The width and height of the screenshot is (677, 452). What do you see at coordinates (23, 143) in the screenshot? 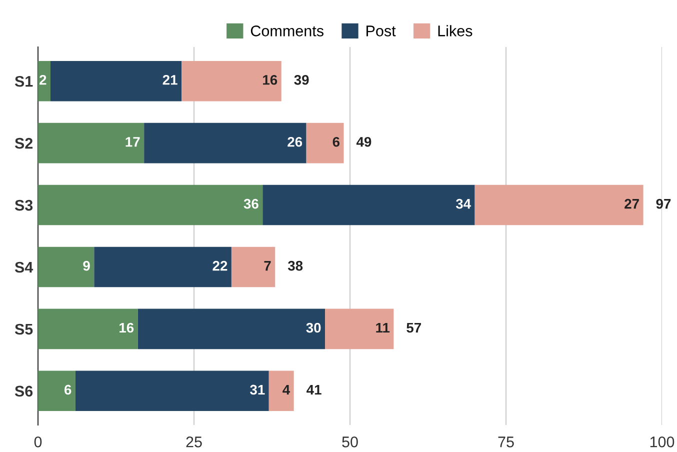
I see `y-tick-label: S2` at bounding box center [23, 143].